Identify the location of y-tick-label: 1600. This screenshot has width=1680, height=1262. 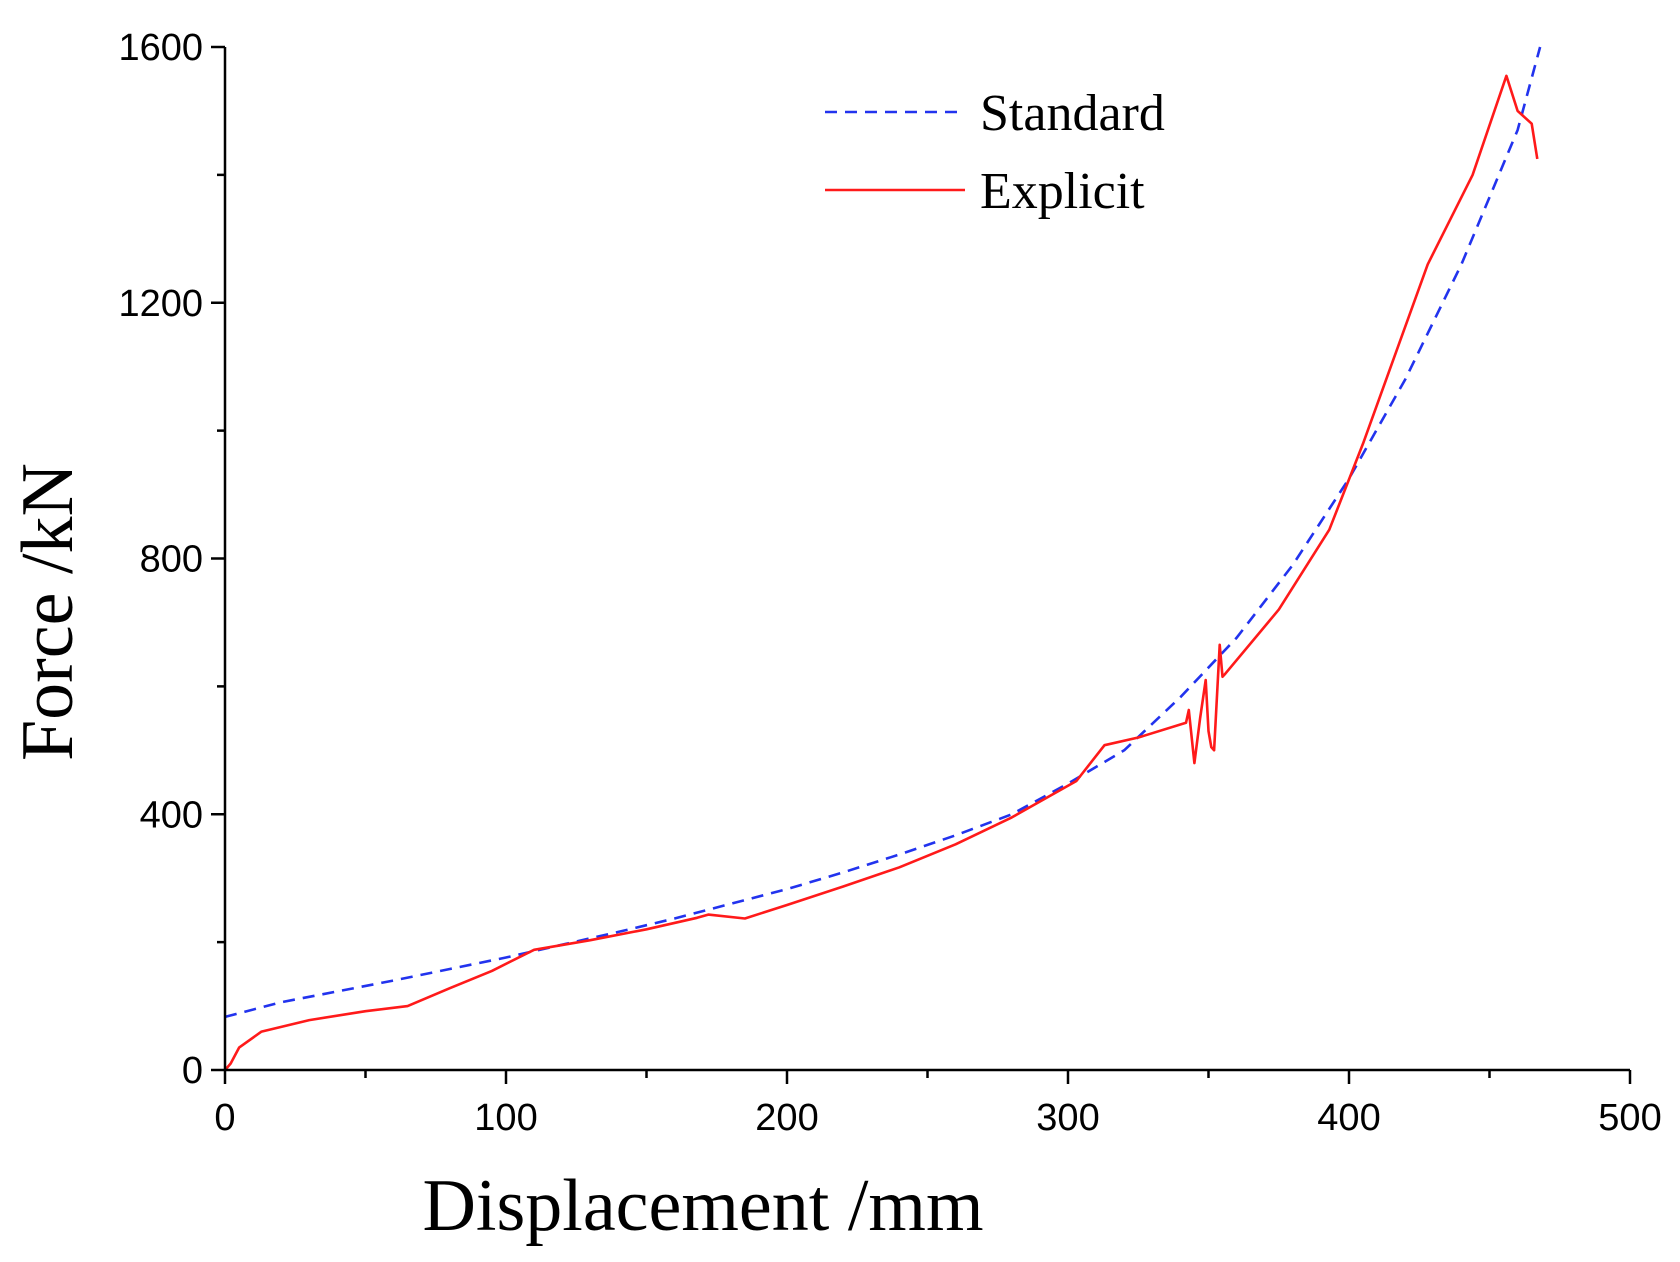
(160, 48).